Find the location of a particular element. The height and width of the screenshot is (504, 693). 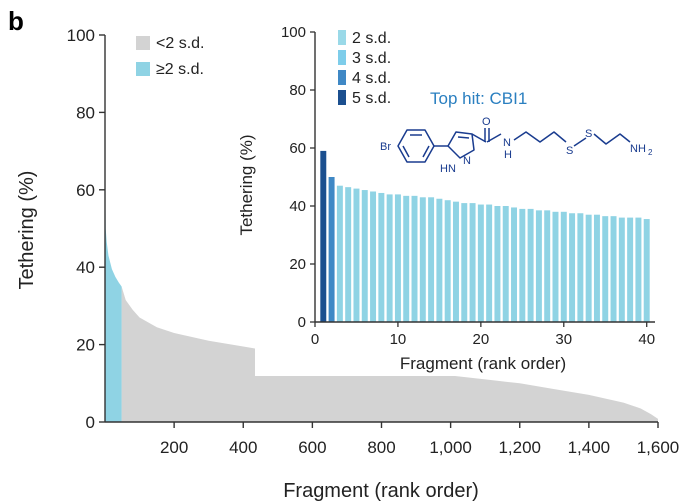

legend-swatch-below-2sd is located at coordinates (143, 43).